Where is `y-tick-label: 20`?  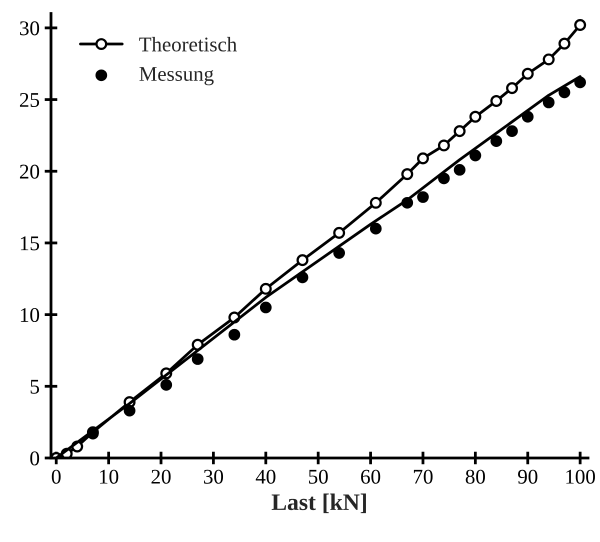
y-tick-label: 20 is located at coordinates (30, 171).